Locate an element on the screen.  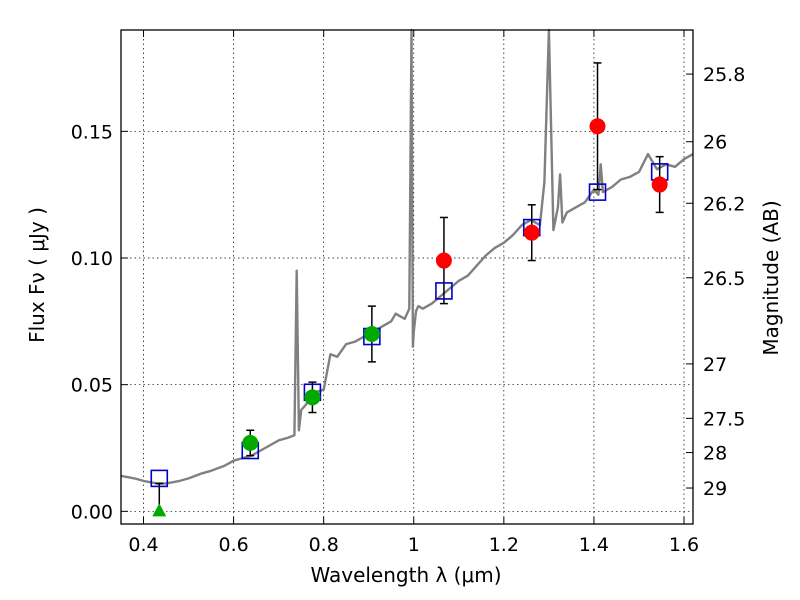
y2-tick-label: 28 is located at coordinates (715, 454).